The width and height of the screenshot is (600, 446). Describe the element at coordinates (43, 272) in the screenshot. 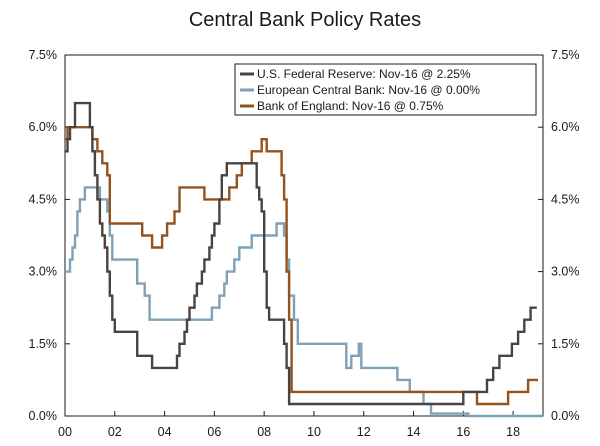

I see `y-tick-label-left: 3.0%` at that location.